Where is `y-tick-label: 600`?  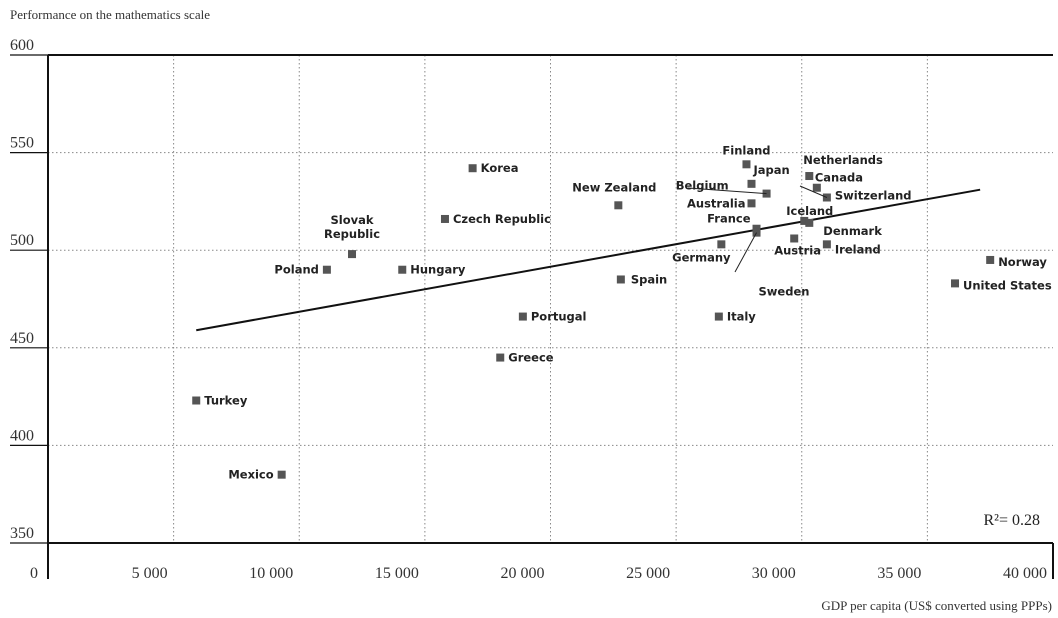 y-tick-label: 600 is located at coordinates (22, 45).